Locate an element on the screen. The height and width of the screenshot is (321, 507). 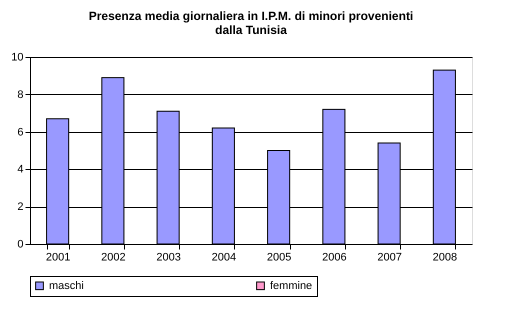
x-tick-label: 2004 is located at coordinates (224, 258).